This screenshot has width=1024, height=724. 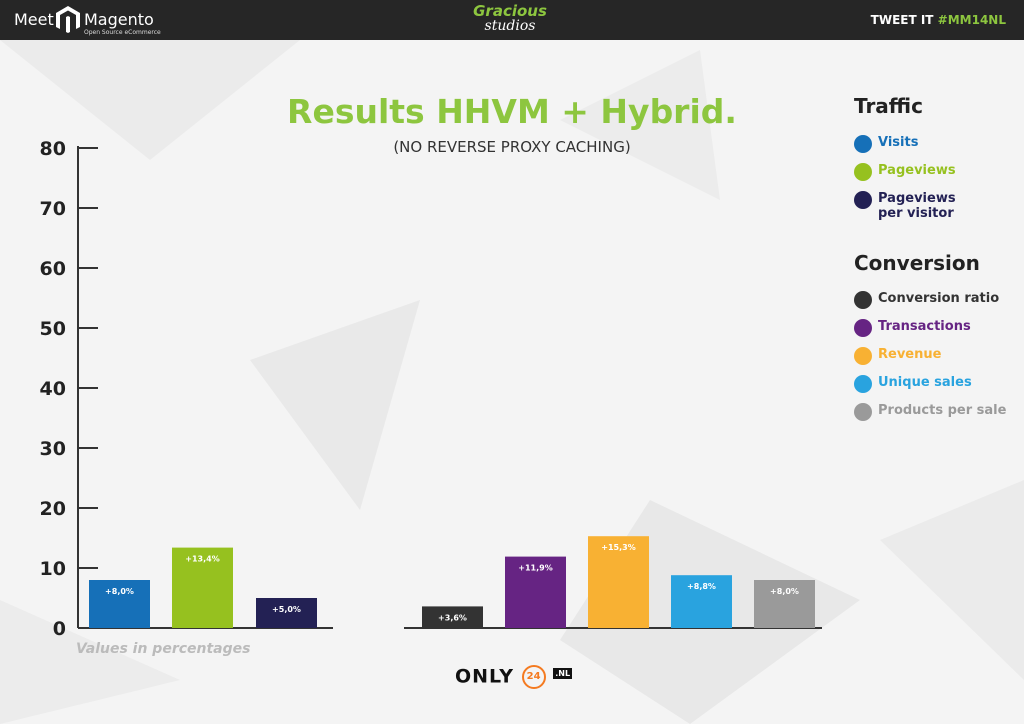 I want to click on legend-conversion-title: Conversion, so click(x=917, y=263).